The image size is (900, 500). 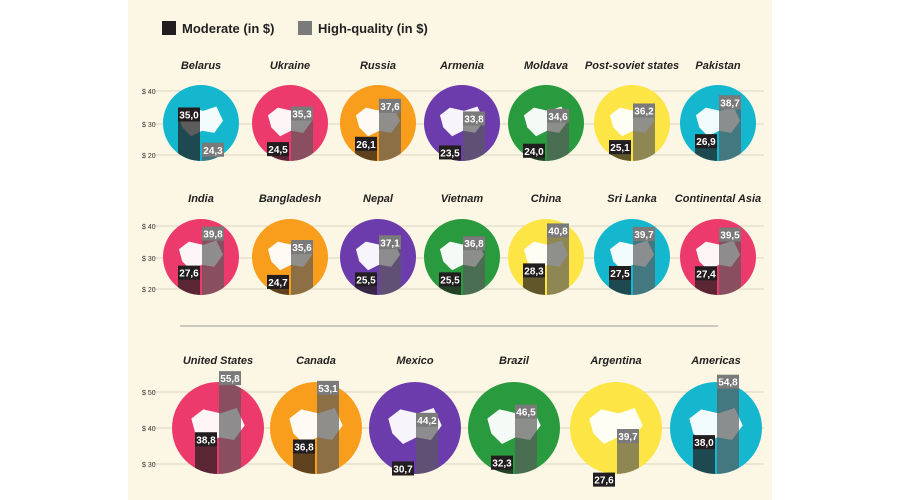 I want to click on data-label-moderate: 24,7, so click(x=278, y=283).